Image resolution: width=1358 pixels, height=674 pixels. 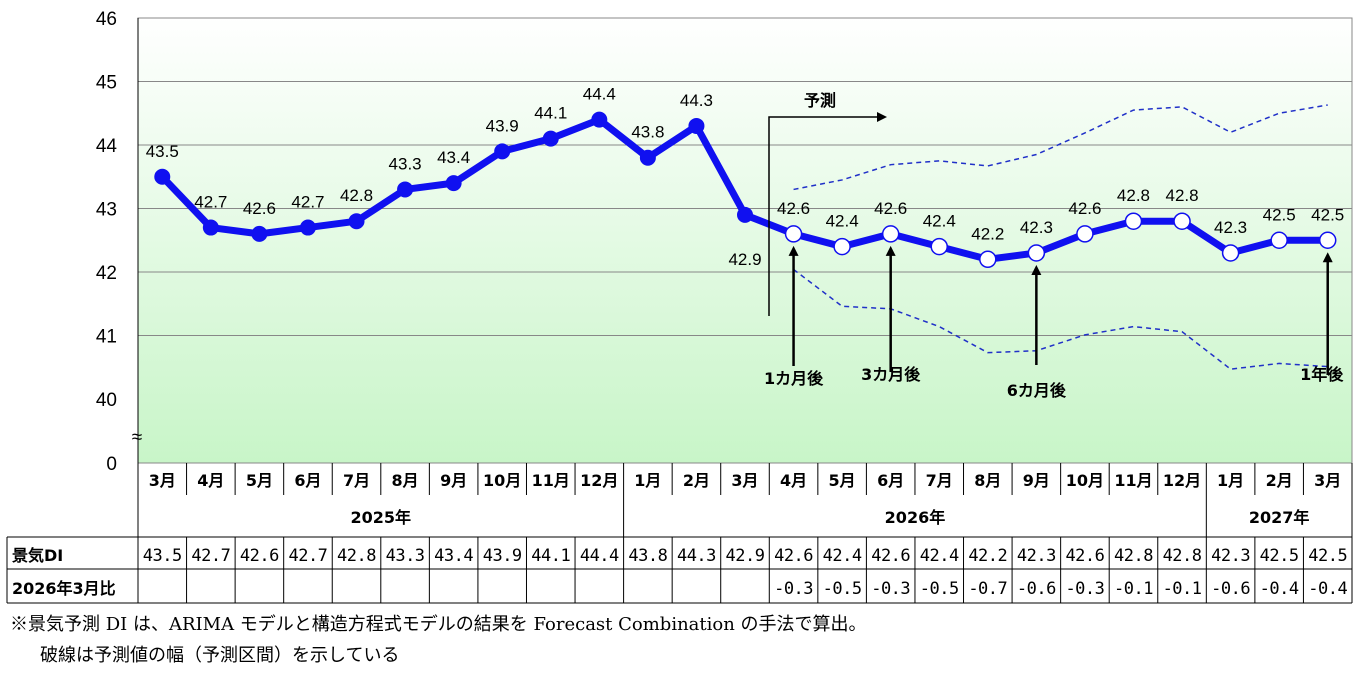 What do you see at coordinates (106, 337) in the screenshot?
I see `y-tick-label: 41` at bounding box center [106, 337].